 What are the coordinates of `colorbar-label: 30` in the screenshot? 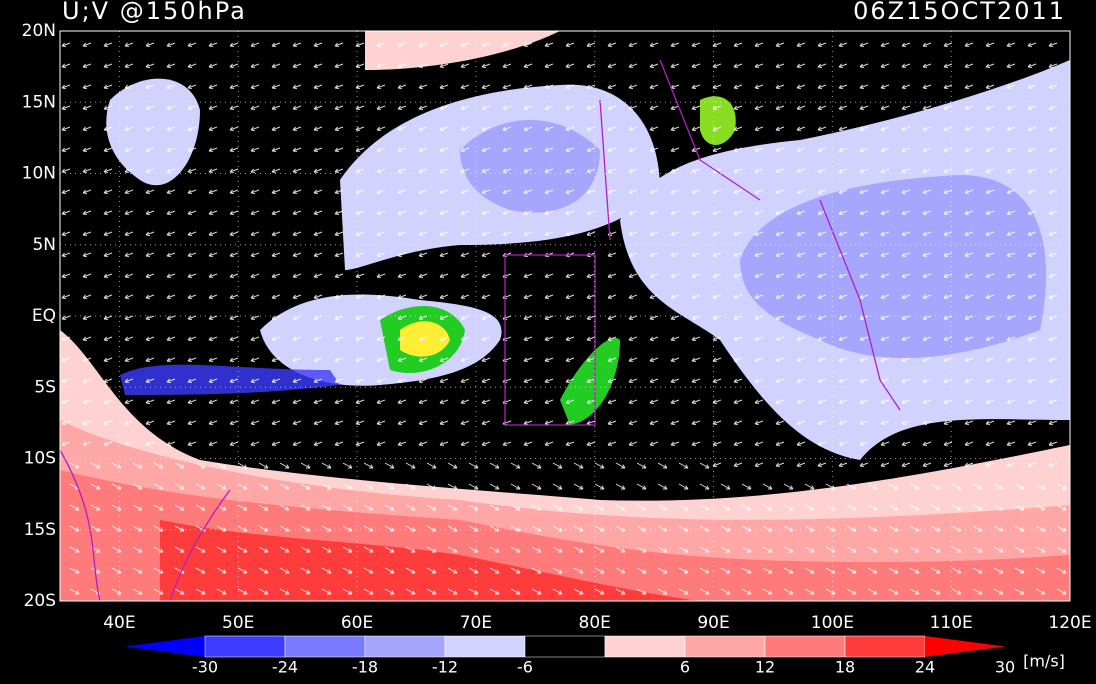 It's located at (1005, 667).